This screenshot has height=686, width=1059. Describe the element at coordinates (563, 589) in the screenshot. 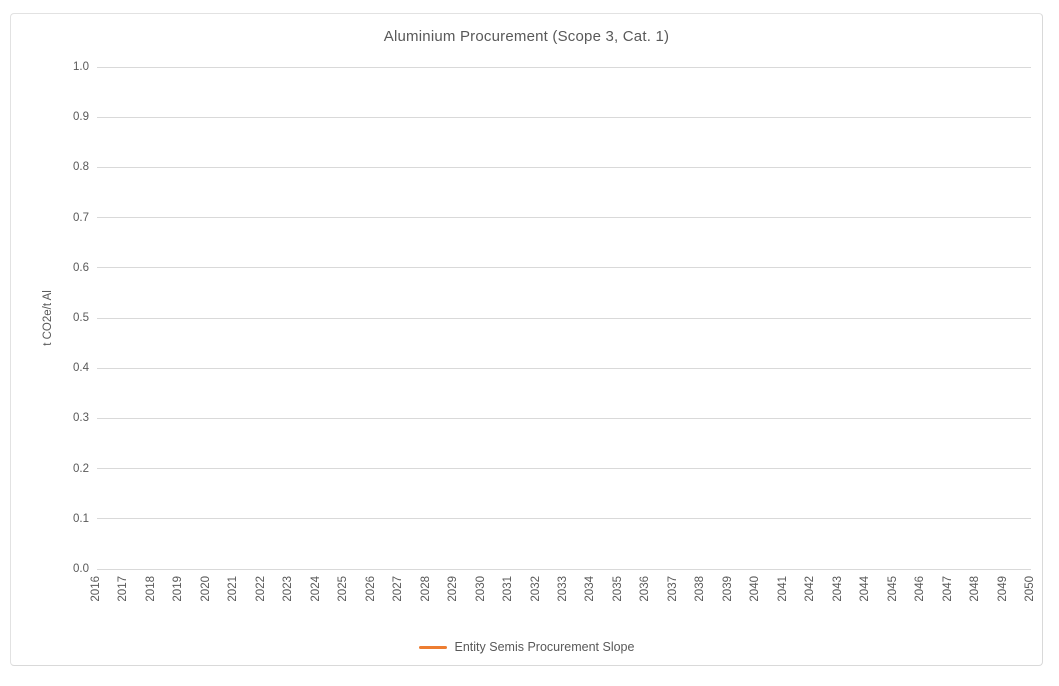

I see `x-tick-label-2033: 2033` at that location.